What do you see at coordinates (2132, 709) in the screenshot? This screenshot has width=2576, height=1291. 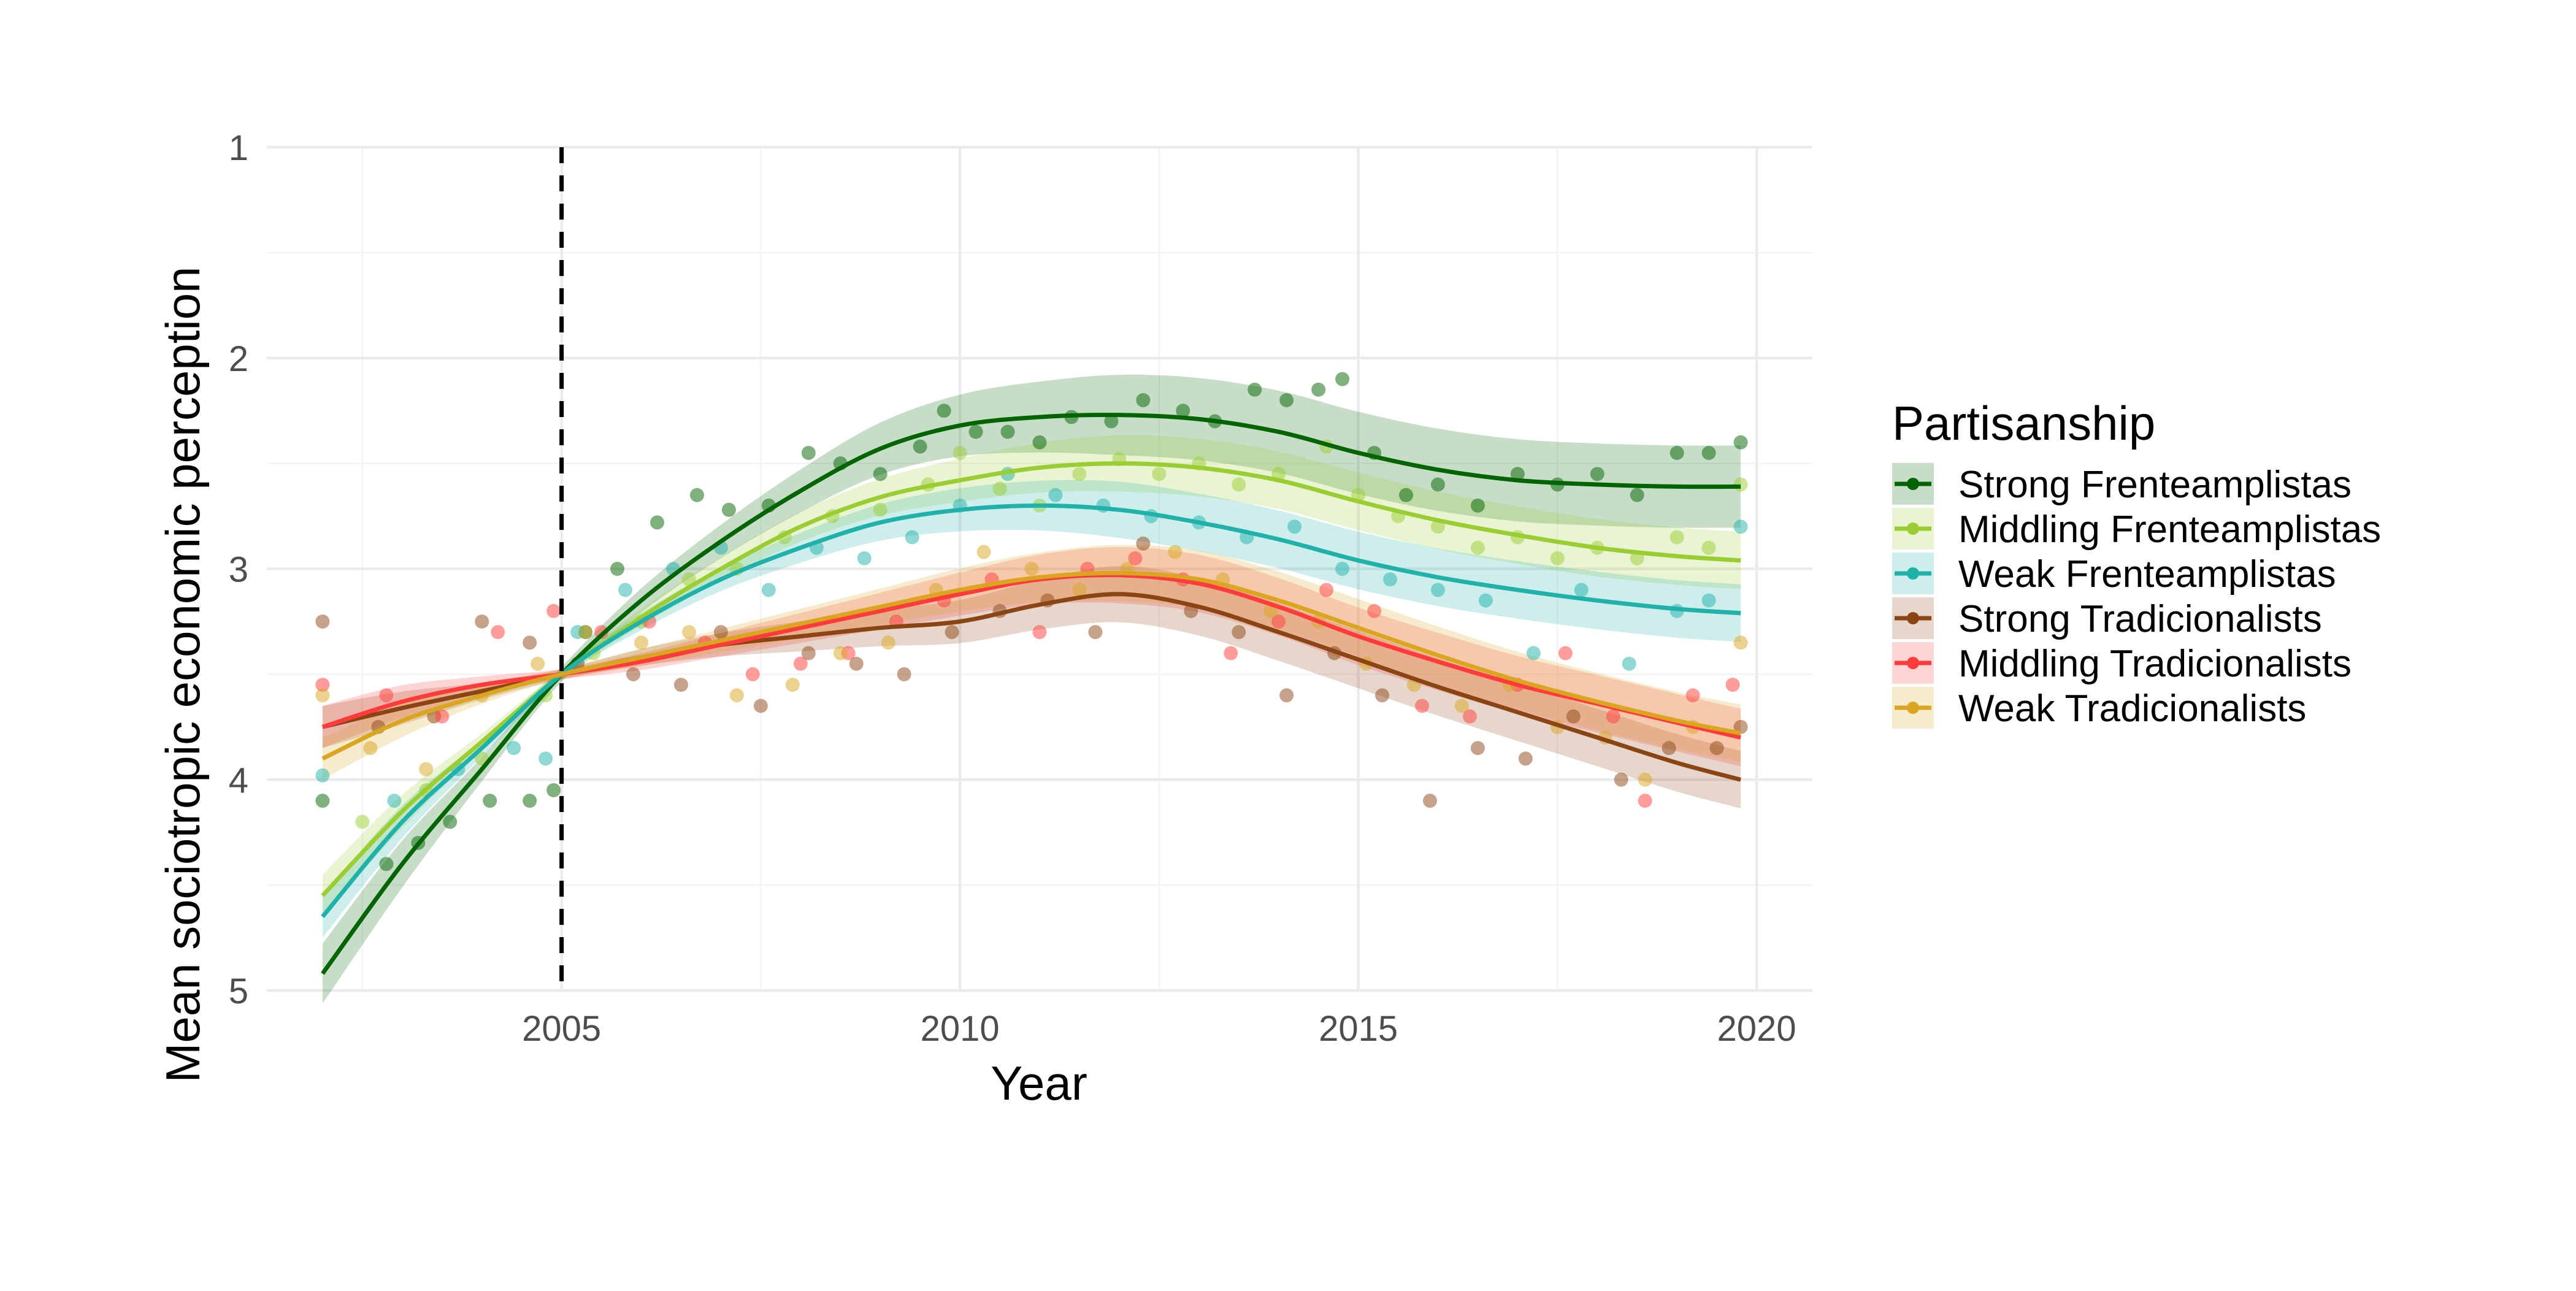 I see `legend-label: Weak Tradicionalists` at bounding box center [2132, 709].